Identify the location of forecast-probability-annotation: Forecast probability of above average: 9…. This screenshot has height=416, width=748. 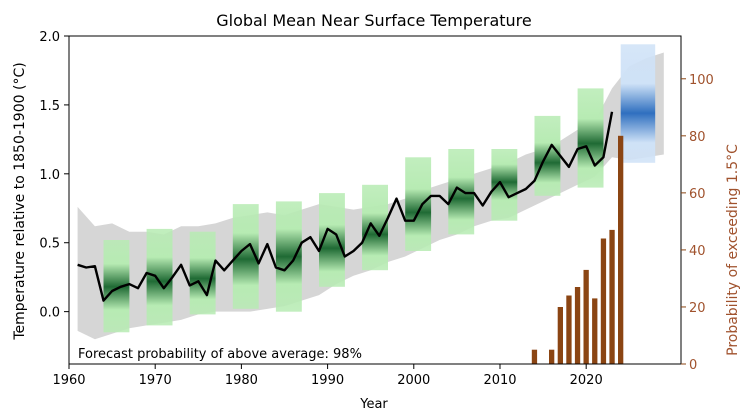
(220, 354).